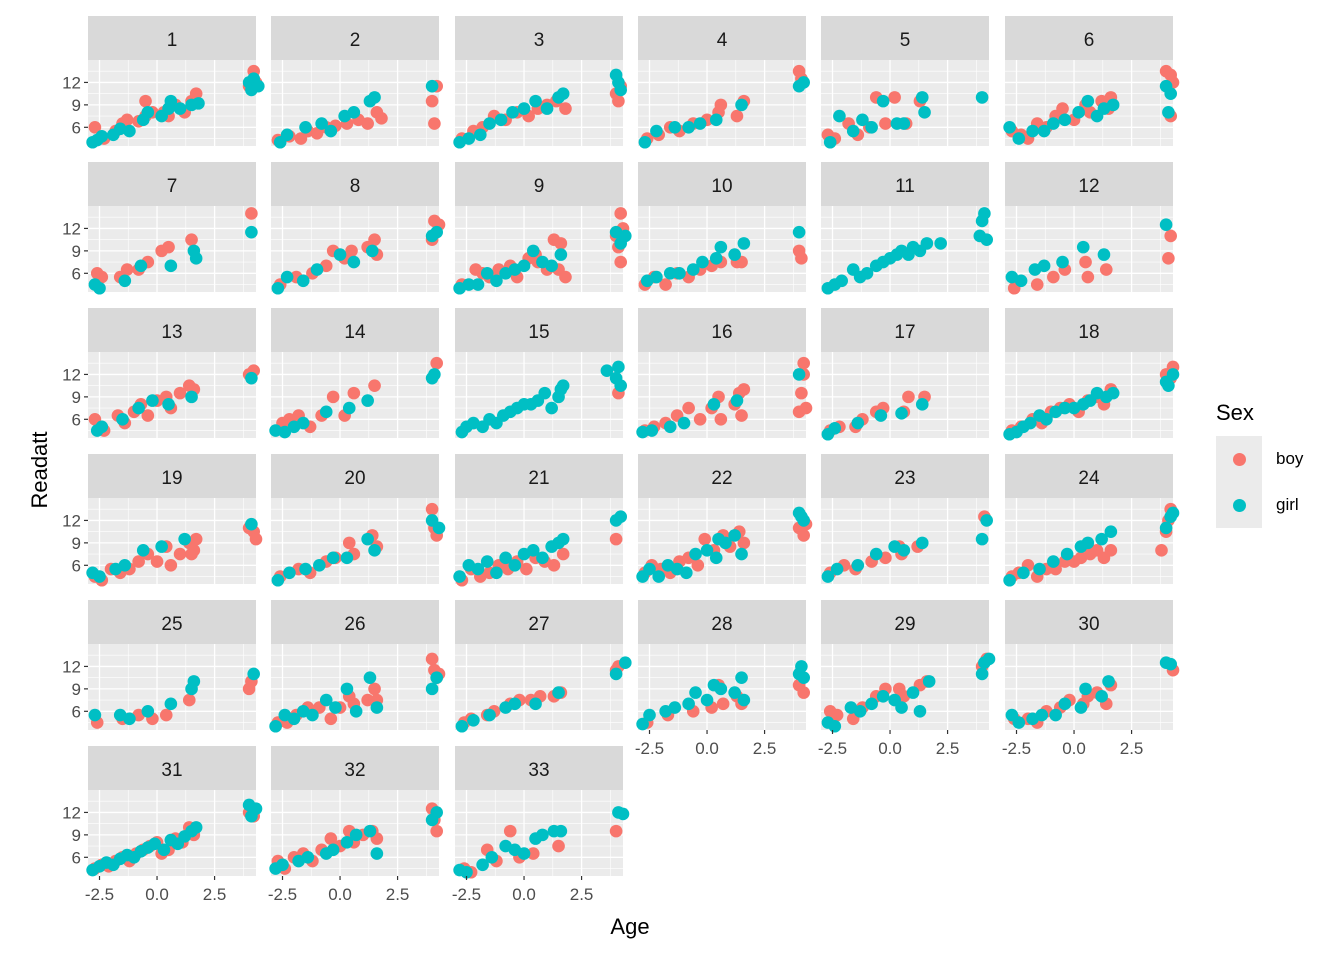 Image resolution: width=1344 pixels, height=960 pixels. What do you see at coordinates (539, 186) in the screenshot?
I see `facet-strip-label: 9` at bounding box center [539, 186].